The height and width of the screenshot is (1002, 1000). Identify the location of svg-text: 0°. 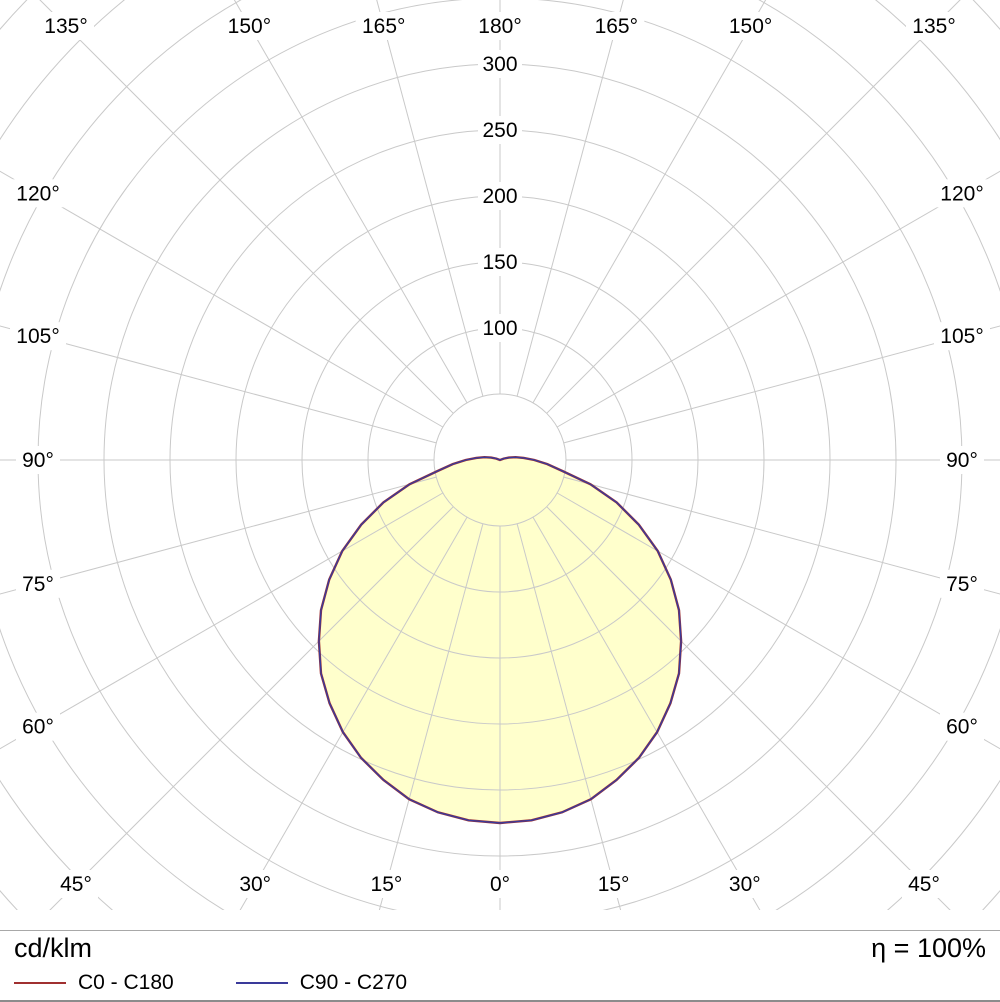
(500, 884).